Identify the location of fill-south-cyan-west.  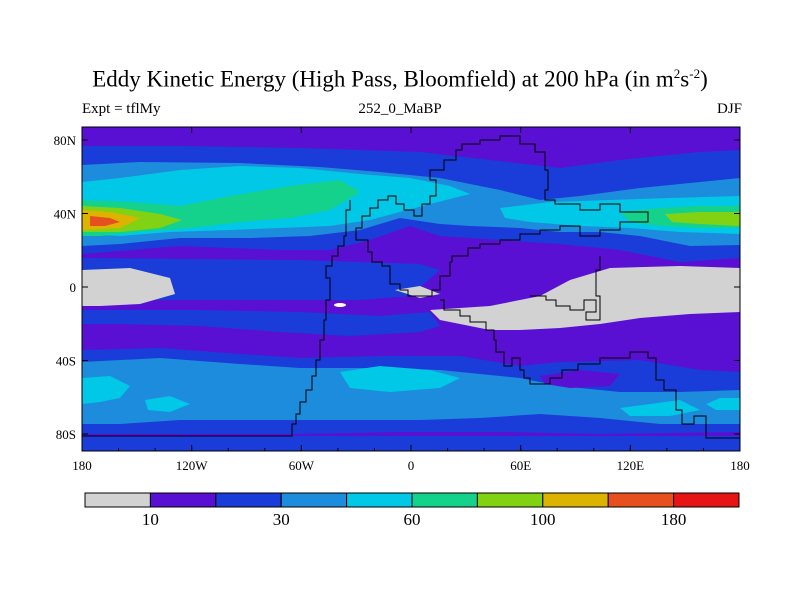
(106, 390).